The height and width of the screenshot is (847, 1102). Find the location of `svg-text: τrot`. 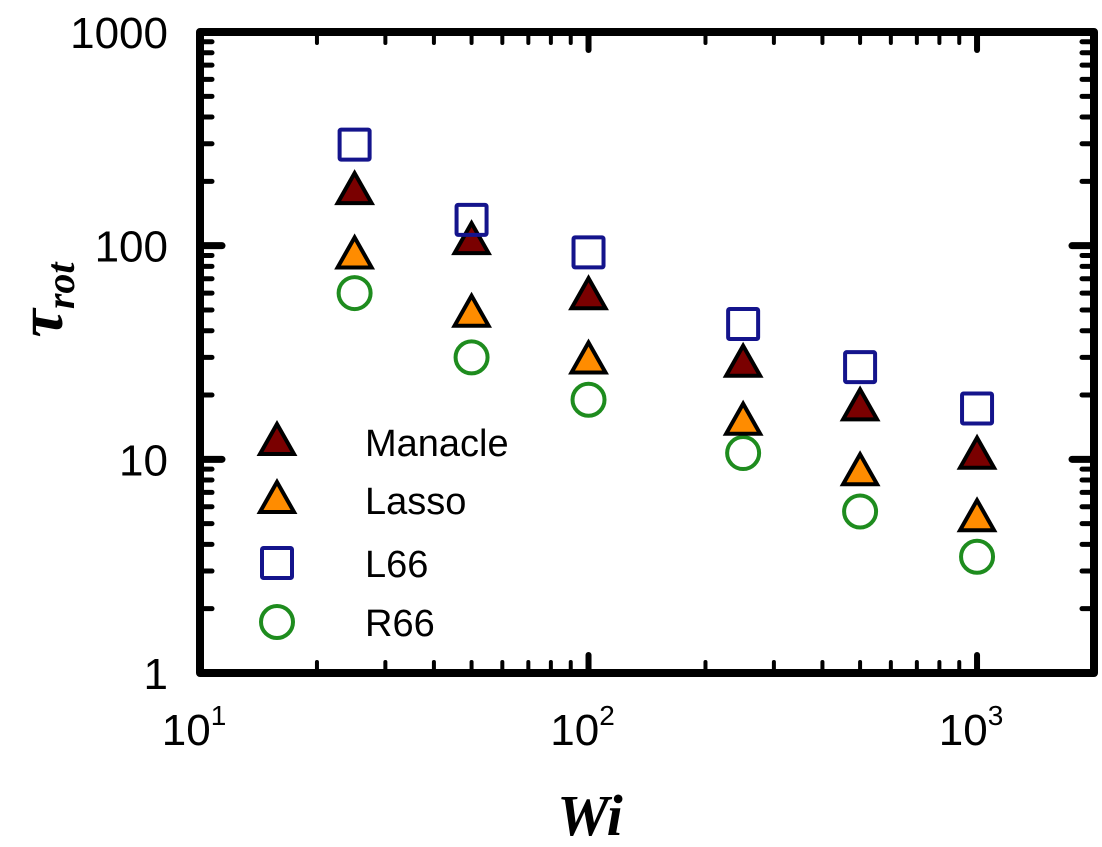

svg-text: τrot is located at coordinates (44, 299).